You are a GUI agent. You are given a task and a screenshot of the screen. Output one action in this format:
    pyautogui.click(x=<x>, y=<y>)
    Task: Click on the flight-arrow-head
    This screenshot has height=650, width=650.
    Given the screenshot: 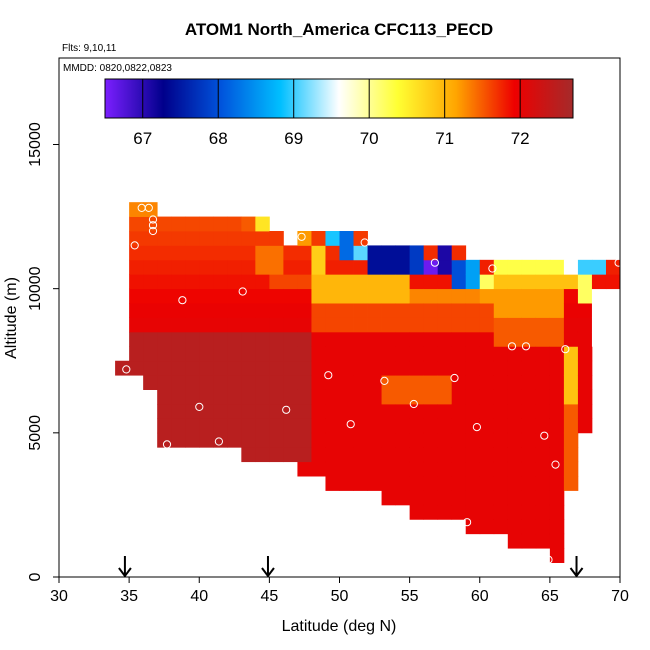 What is the action you would take?
    pyautogui.click(x=576, y=572)
    